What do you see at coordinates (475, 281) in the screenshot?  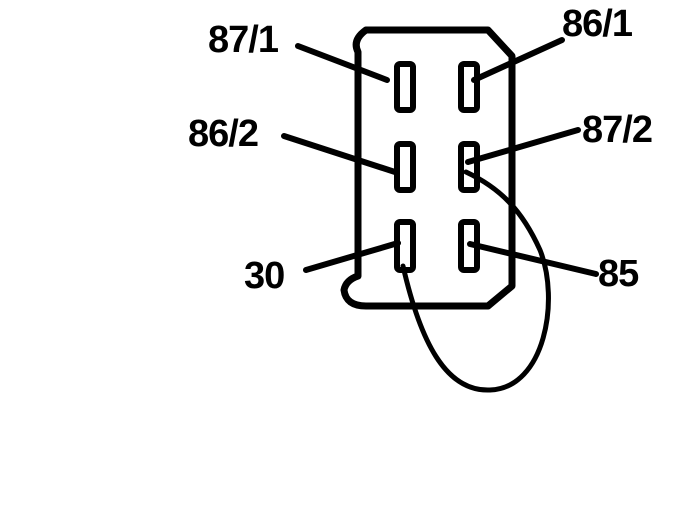 I see `jumper-wire` at bounding box center [475, 281].